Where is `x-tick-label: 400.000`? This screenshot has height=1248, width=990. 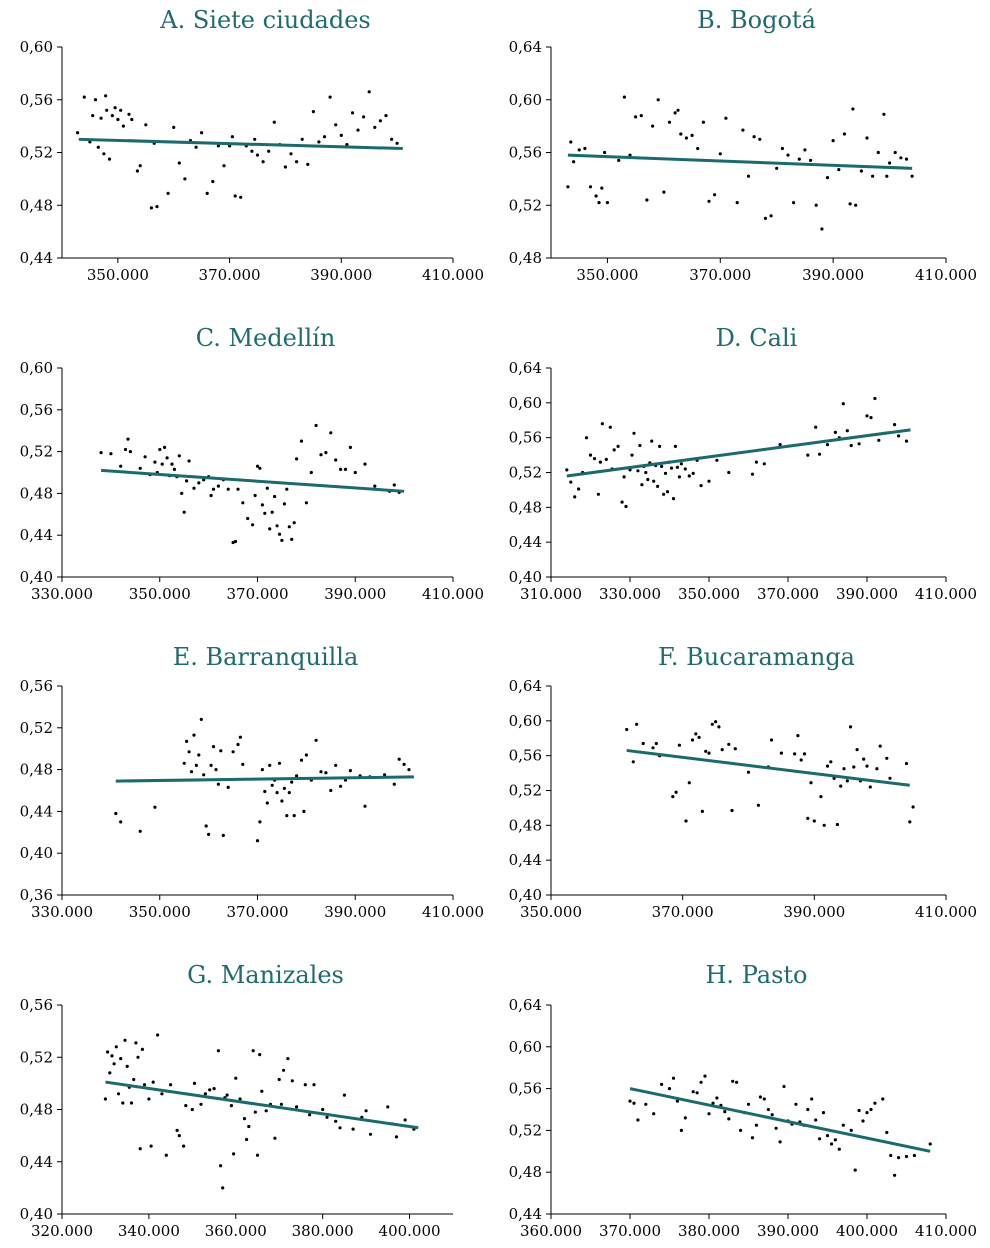 x-tick-label: 400.000 is located at coordinates (867, 1231).